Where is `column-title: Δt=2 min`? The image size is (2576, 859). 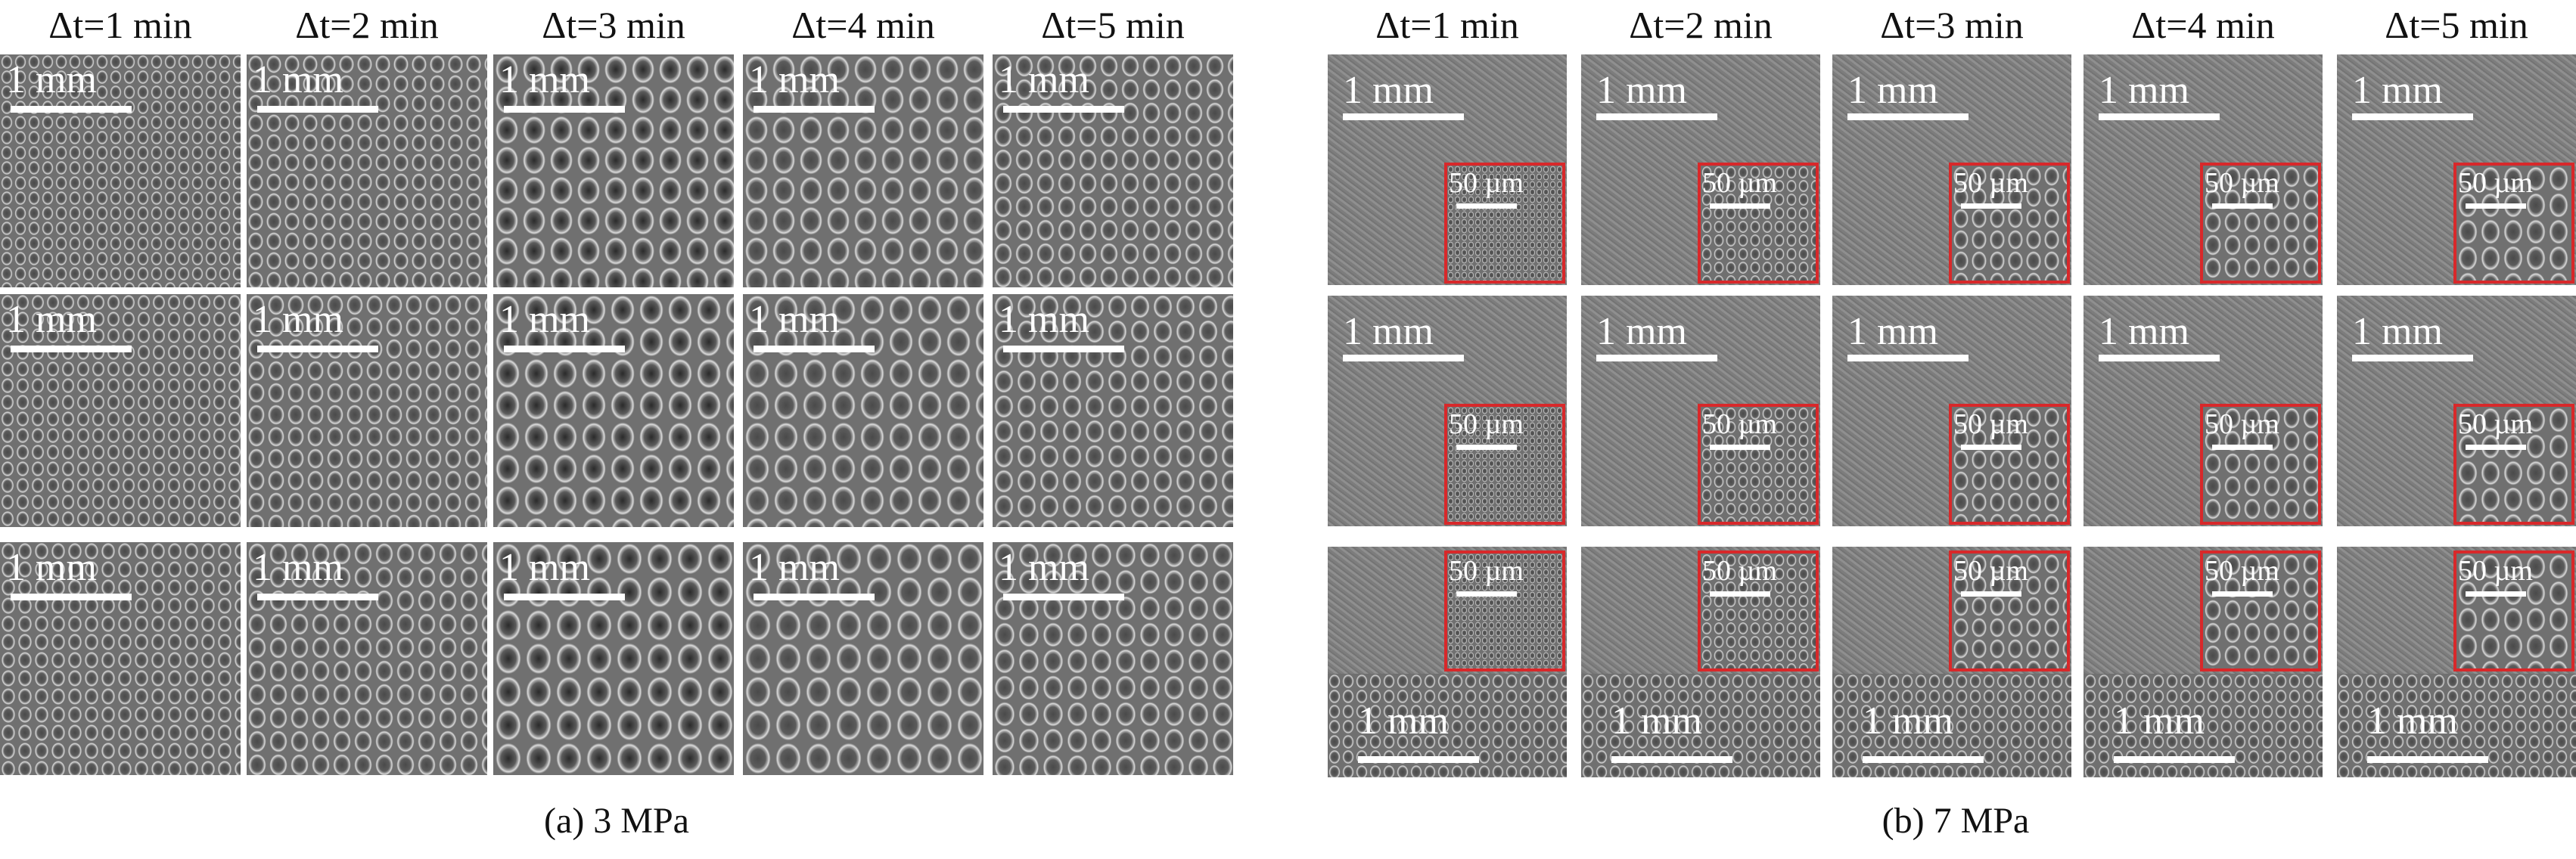
column-title: Δt=2 min is located at coordinates (367, 25).